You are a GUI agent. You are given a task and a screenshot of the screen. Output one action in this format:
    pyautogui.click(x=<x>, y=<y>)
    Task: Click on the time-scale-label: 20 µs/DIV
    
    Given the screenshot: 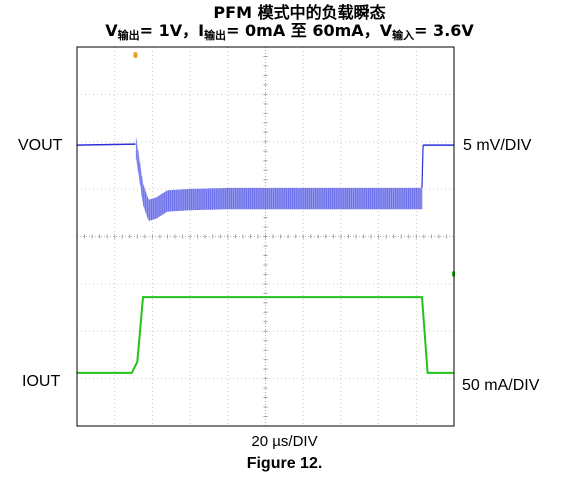 What is the action you would take?
    pyautogui.click(x=281, y=441)
    